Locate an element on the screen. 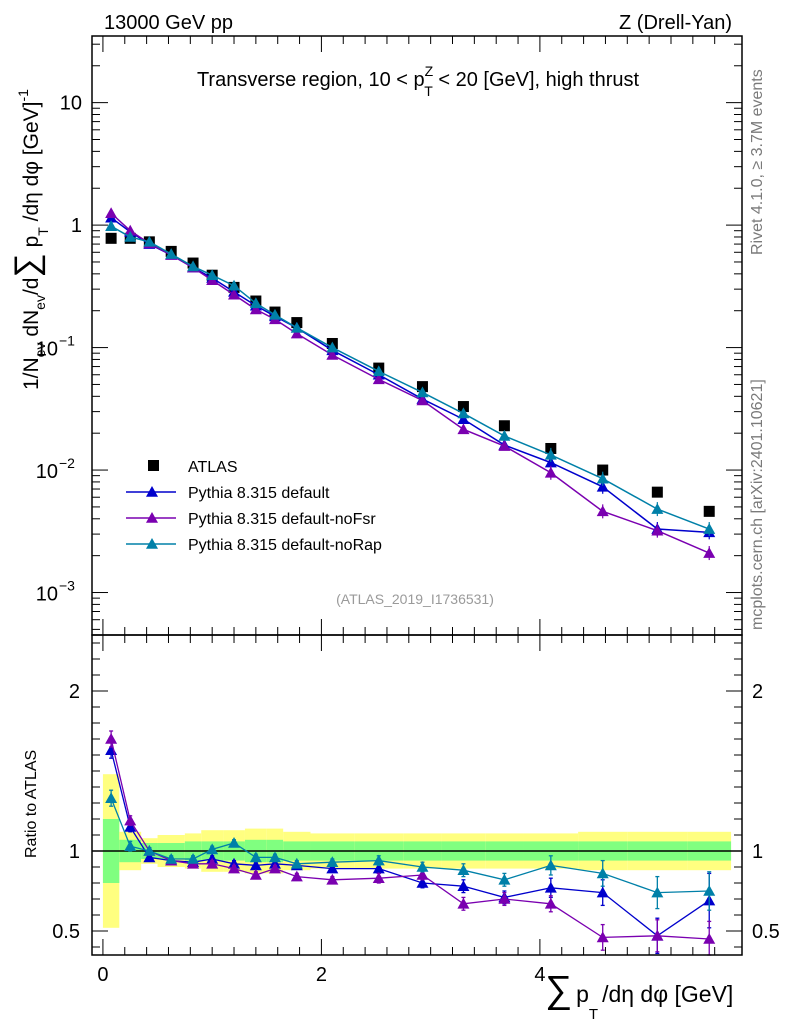  y-tick-label: 1 is located at coordinates (76, 226).